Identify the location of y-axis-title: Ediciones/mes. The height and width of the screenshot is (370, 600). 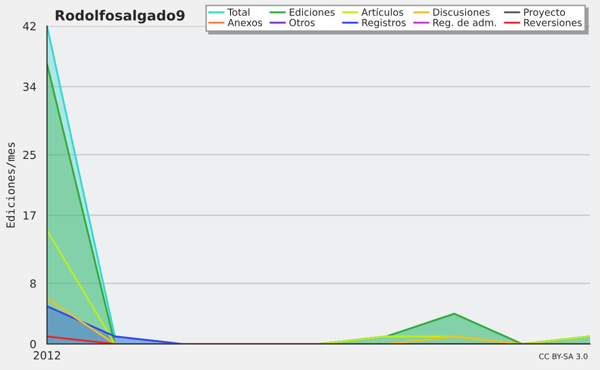
(11, 185).